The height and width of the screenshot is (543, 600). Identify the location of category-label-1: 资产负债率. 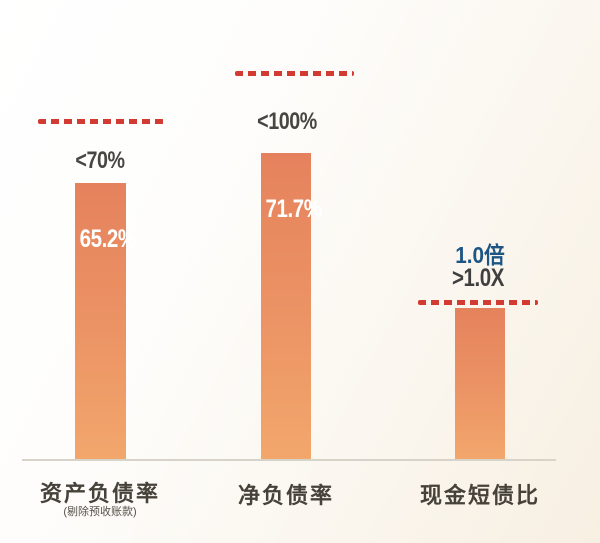
(99, 493).